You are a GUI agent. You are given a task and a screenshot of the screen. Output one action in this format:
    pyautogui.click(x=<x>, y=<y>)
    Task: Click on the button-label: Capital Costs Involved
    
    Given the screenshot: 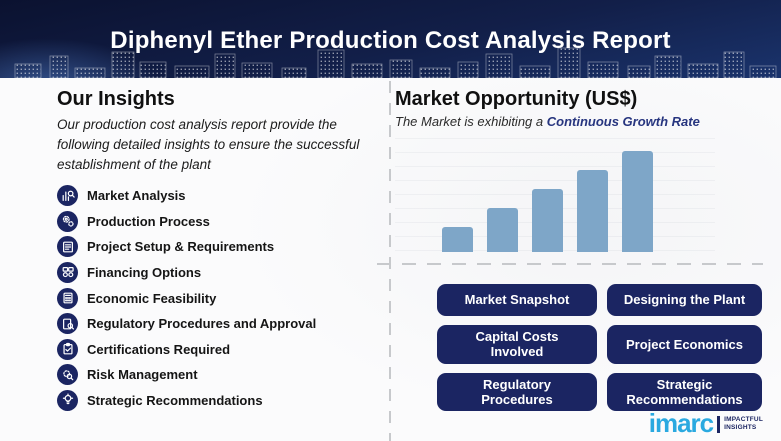 What is the action you would take?
    pyautogui.click(x=517, y=344)
    